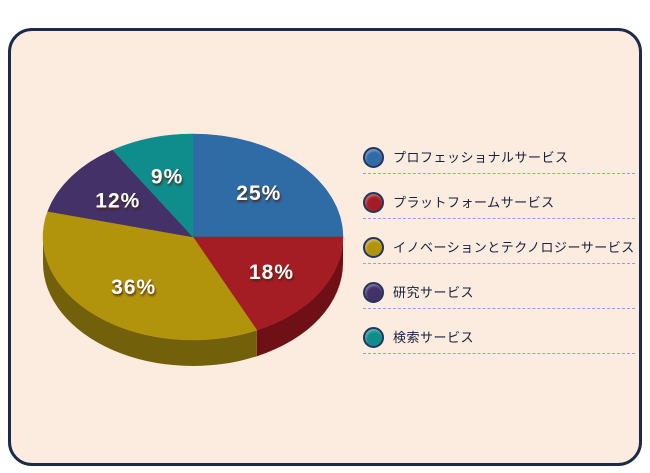 The height and width of the screenshot is (473, 650). What do you see at coordinates (514, 247) in the screenshot?
I see `legend-label: イノベーションとテクノロジーサービス` at bounding box center [514, 247].